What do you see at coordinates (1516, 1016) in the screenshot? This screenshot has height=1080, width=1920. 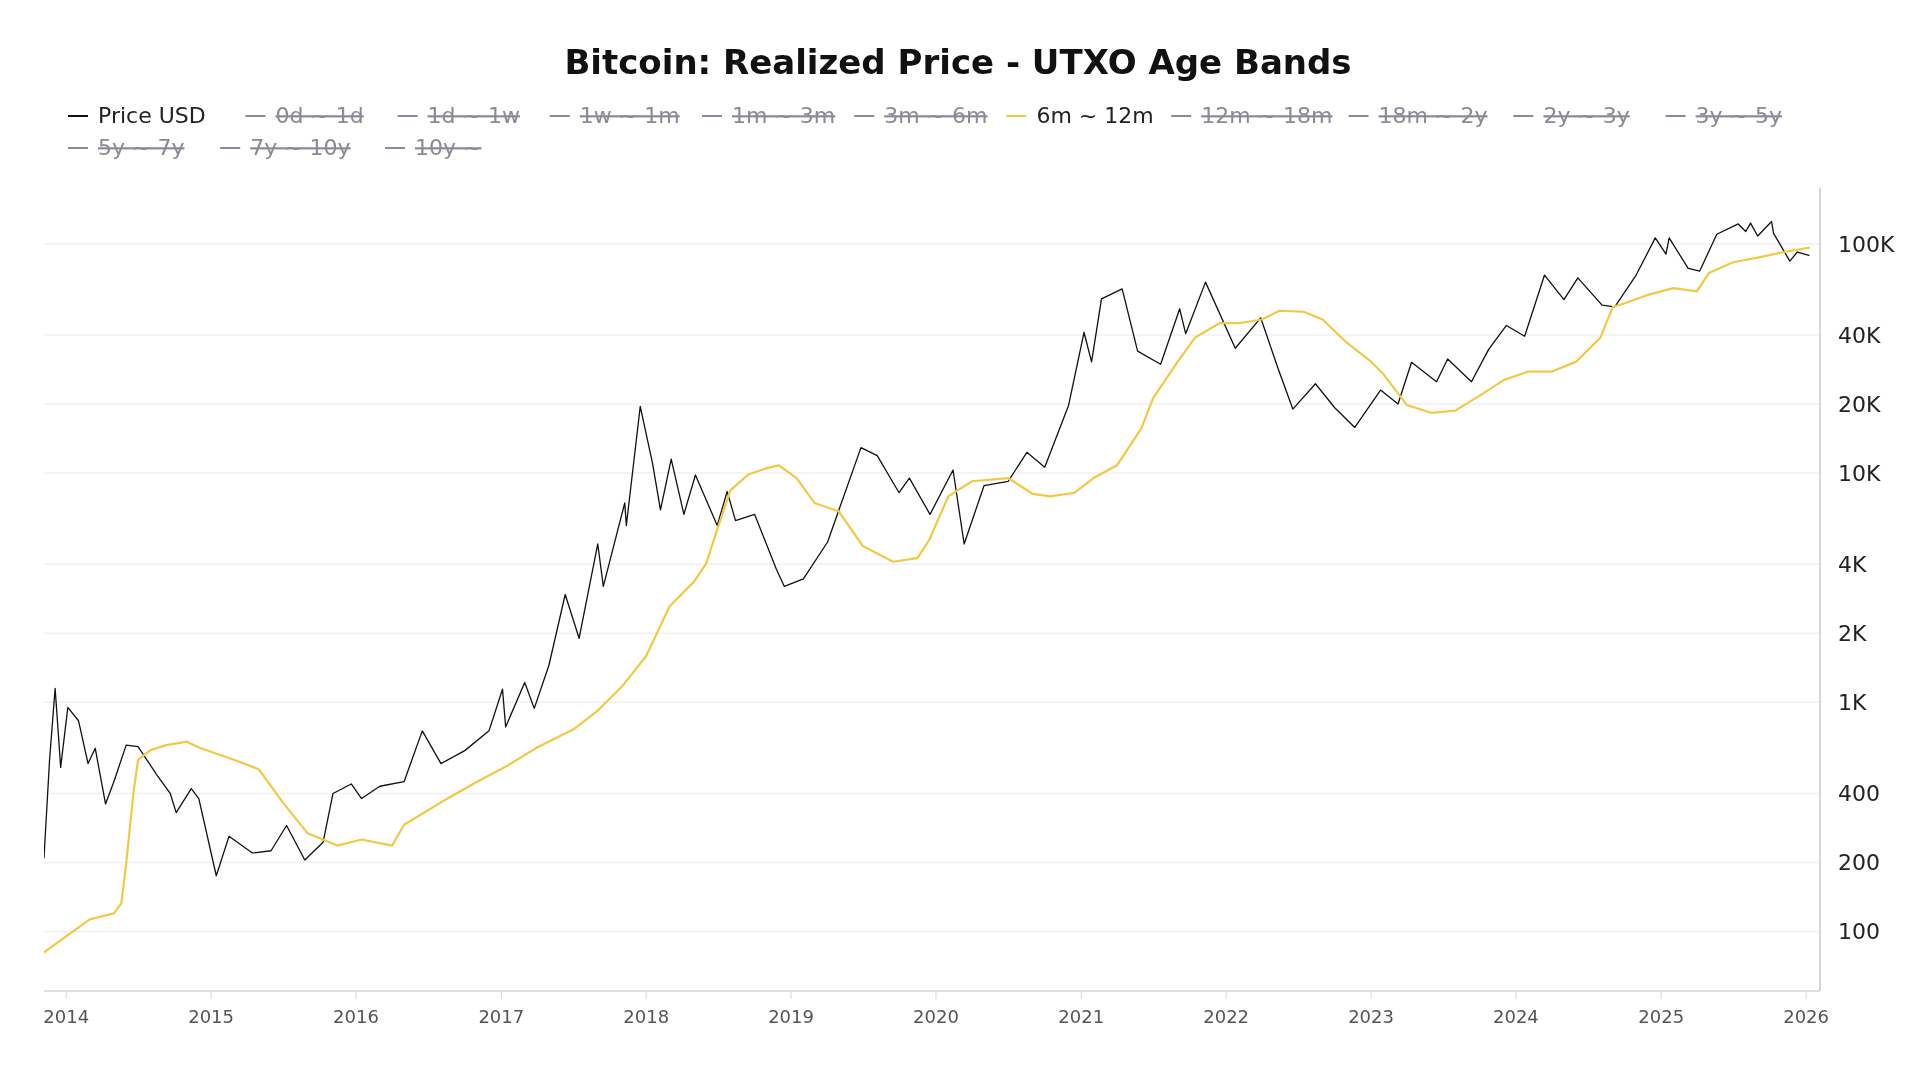 I see `x-tick-label: 2024` at bounding box center [1516, 1016].